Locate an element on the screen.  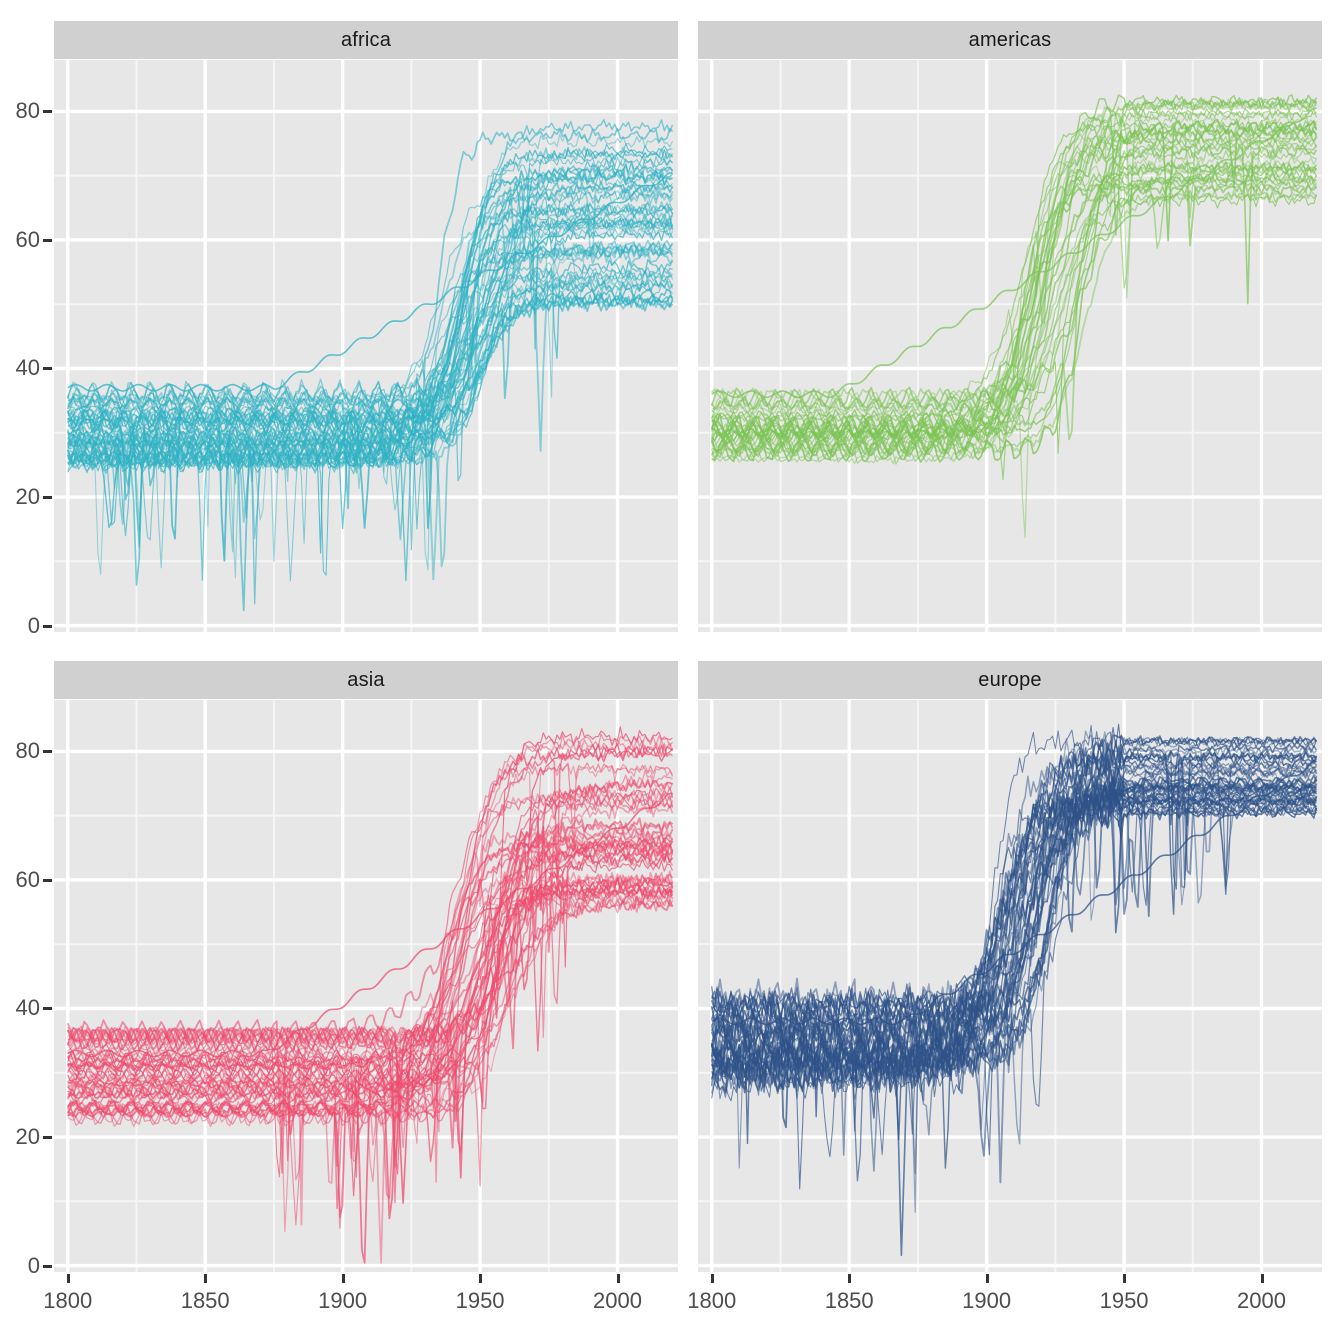
facet-strip-label: asia is located at coordinates (366, 679).